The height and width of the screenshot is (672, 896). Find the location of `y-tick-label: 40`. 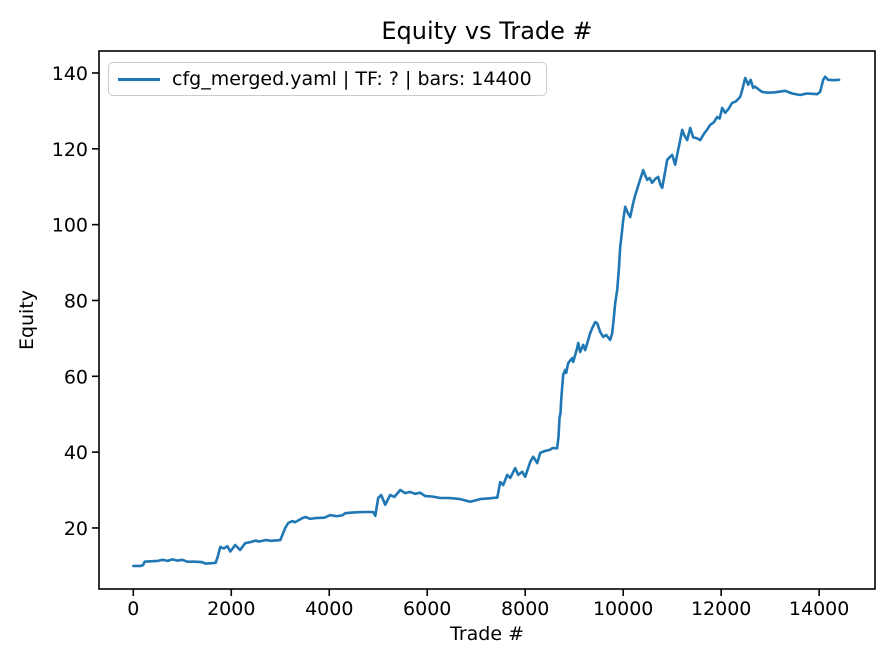

y-tick-label: 40 is located at coordinates (76, 453).